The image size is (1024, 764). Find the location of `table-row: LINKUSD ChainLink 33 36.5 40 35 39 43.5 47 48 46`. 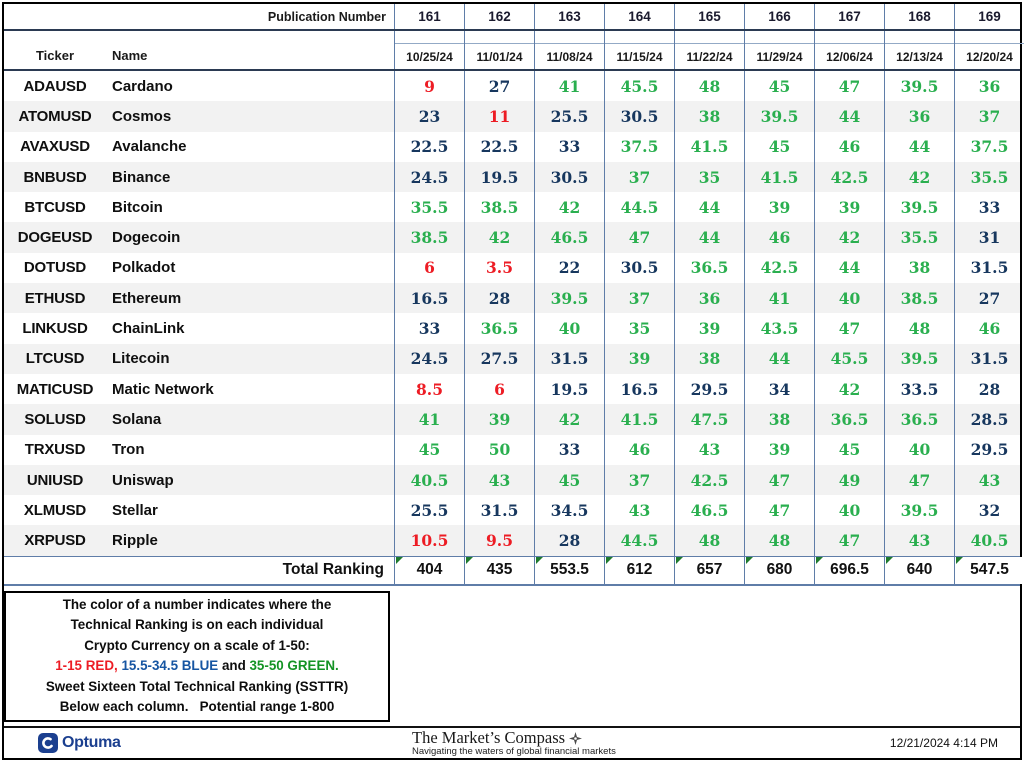

table-row: LINKUSD ChainLink 33 36.5 40 35 39 43.5 47 48 46 is located at coordinates (512, 328).